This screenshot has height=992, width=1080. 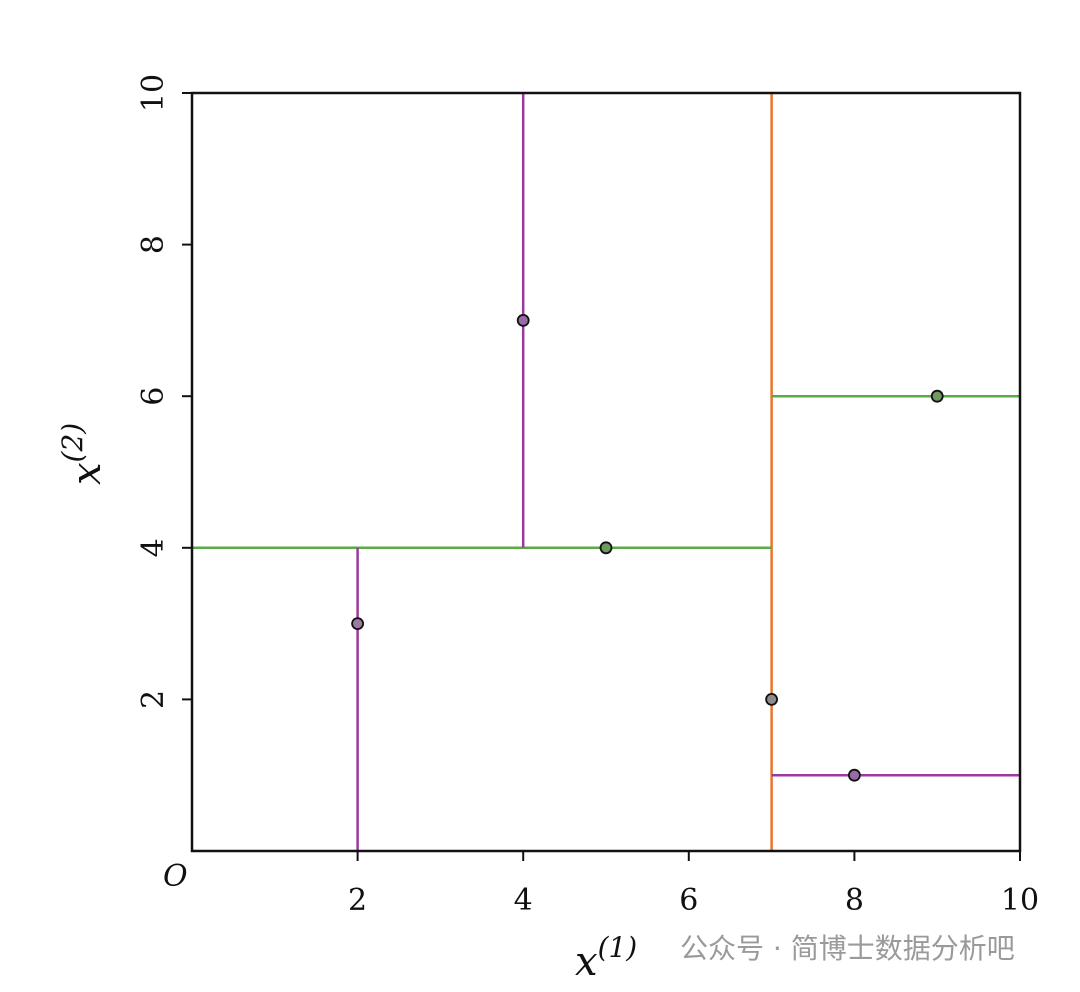 I want to click on x-label-sup: (1), so click(x=618, y=947).